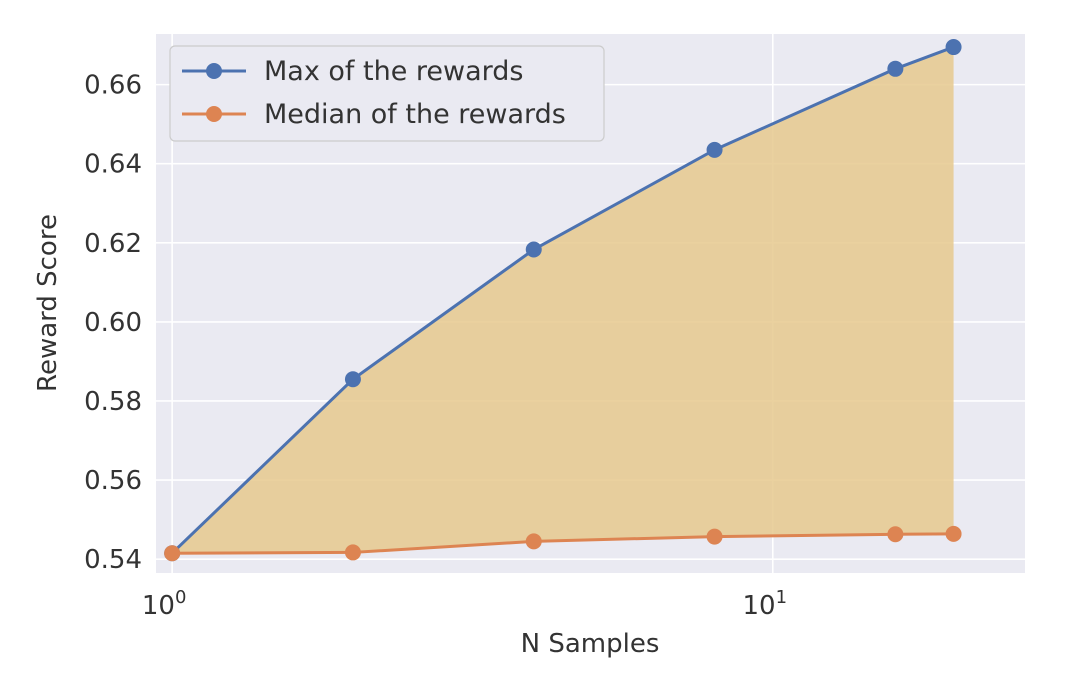  Describe the element at coordinates (113, 86) in the screenshot. I see `y-tick-label: 0.66` at that location.